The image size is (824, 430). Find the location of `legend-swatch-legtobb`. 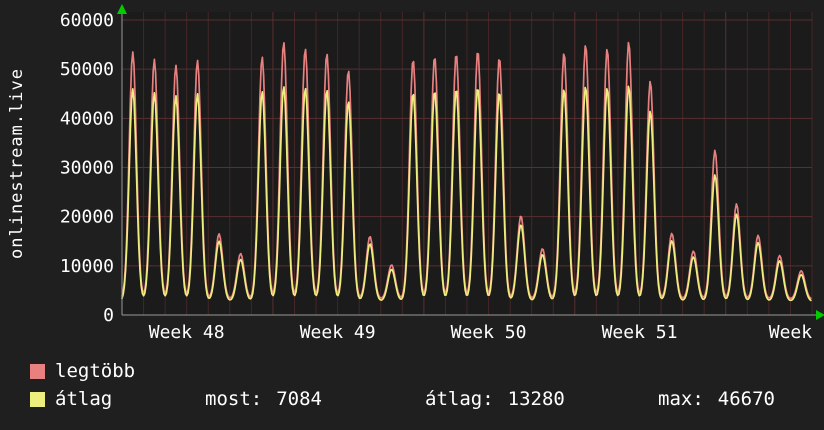

legend-swatch-legtobb is located at coordinates (37, 371).